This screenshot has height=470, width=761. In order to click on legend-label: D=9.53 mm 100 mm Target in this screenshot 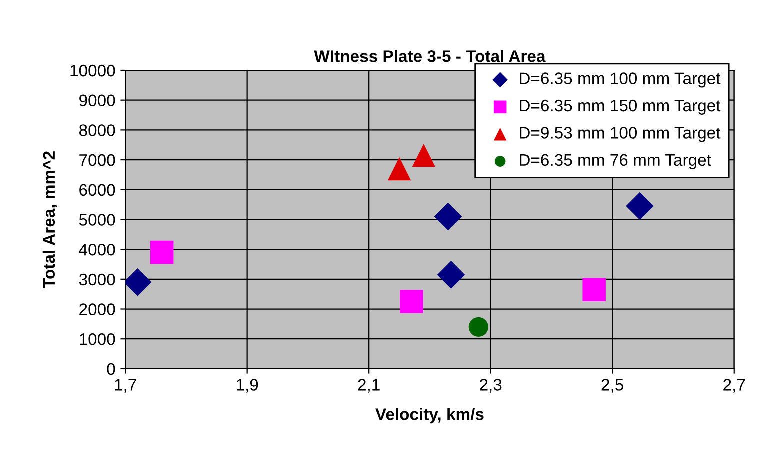, I will do `click(620, 134)`.